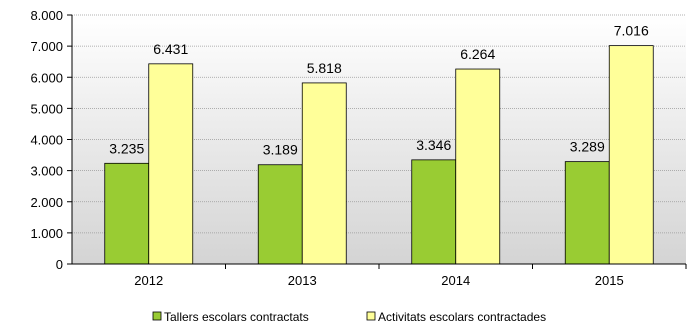  What do you see at coordinates (236, 317) in the screenshot?
I see `legend-label: Tallers escolars contractats` at bounding box center [236, 317].